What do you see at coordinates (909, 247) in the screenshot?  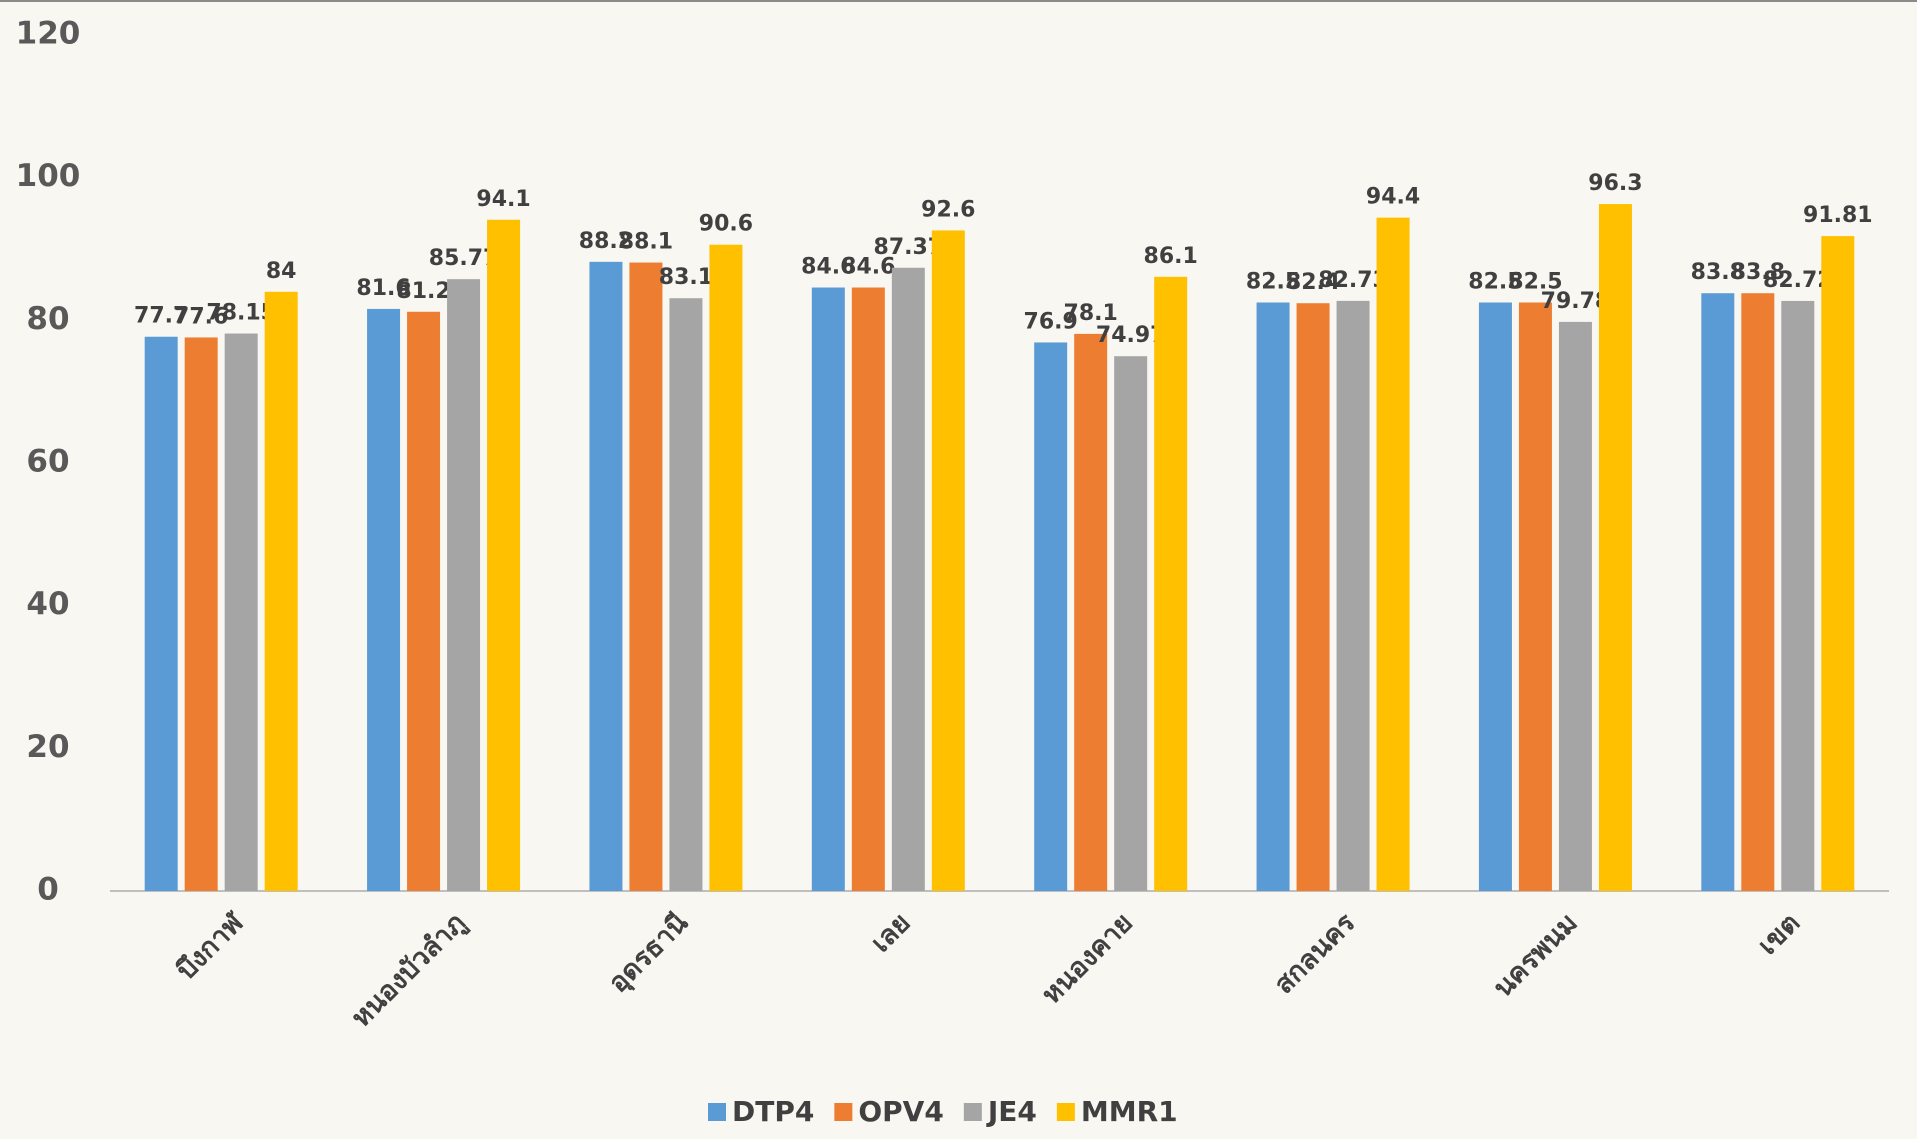 I see `value-label: 87.37` at bounding box center [909, 247].